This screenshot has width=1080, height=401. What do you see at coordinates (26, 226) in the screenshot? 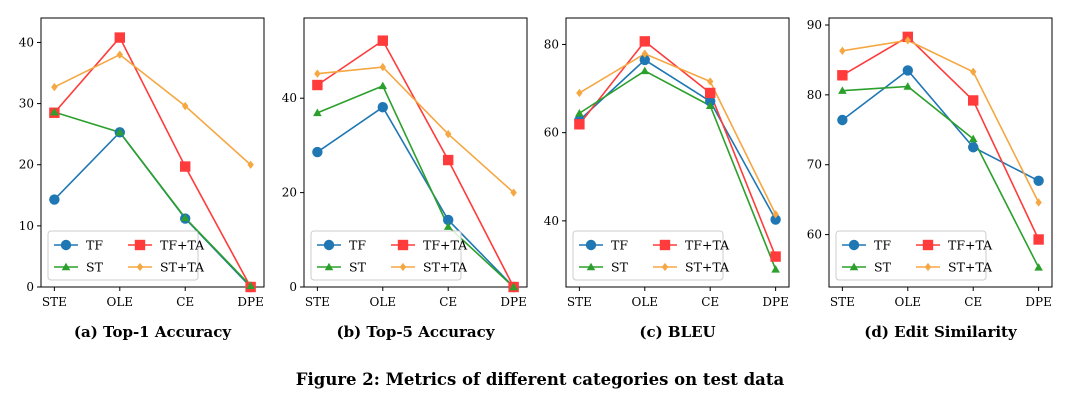
I see `y-tick-label: 10` at bounding box center [26, 226].